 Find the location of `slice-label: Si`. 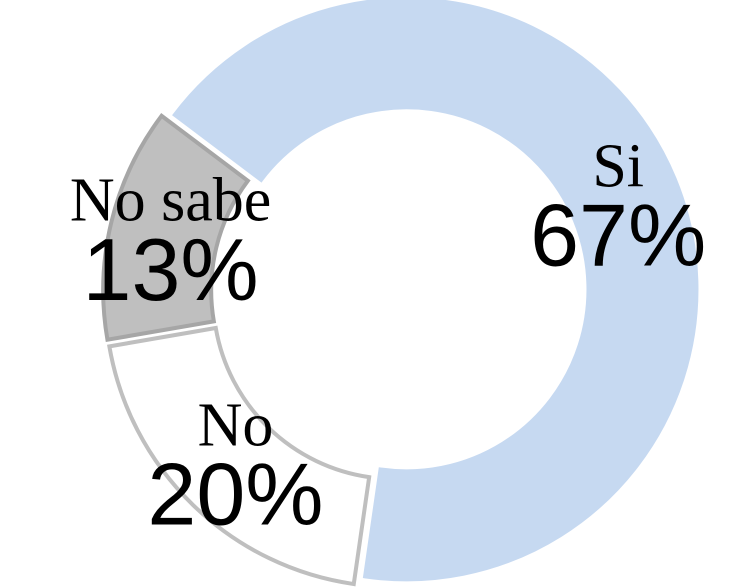

slice-label: Si is located at coordinates (618, 166).